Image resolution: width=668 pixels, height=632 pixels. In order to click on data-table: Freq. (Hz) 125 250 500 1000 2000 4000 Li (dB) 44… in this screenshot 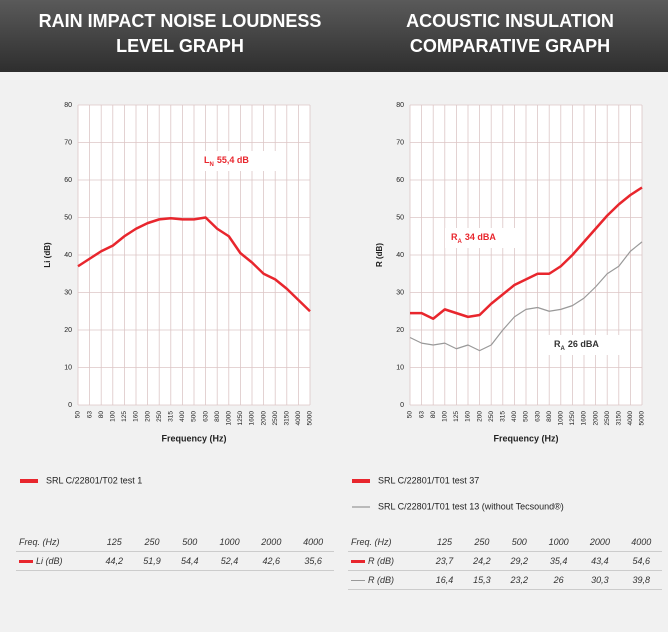, I will do `click(175, 552)`.